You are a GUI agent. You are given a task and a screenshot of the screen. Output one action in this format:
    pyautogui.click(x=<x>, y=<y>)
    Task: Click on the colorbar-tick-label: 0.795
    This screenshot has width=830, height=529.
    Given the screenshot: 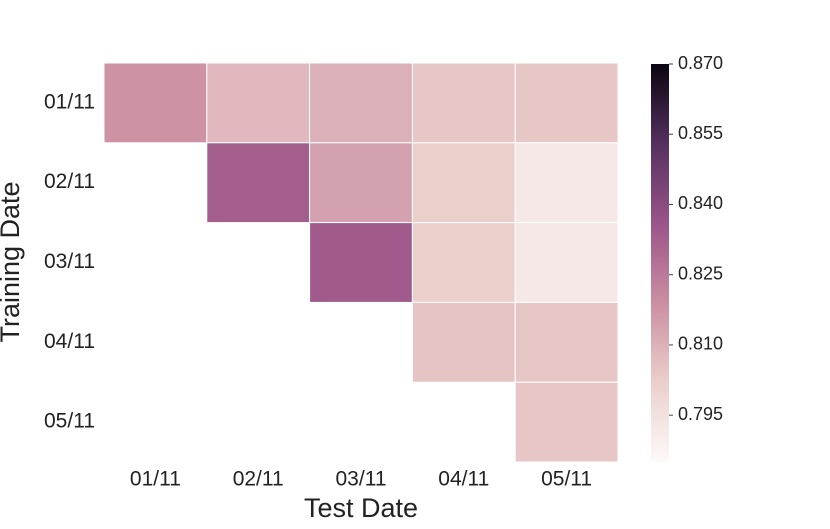 What is the action you would take?
    pyautogui.click(x=700, y=414)
    